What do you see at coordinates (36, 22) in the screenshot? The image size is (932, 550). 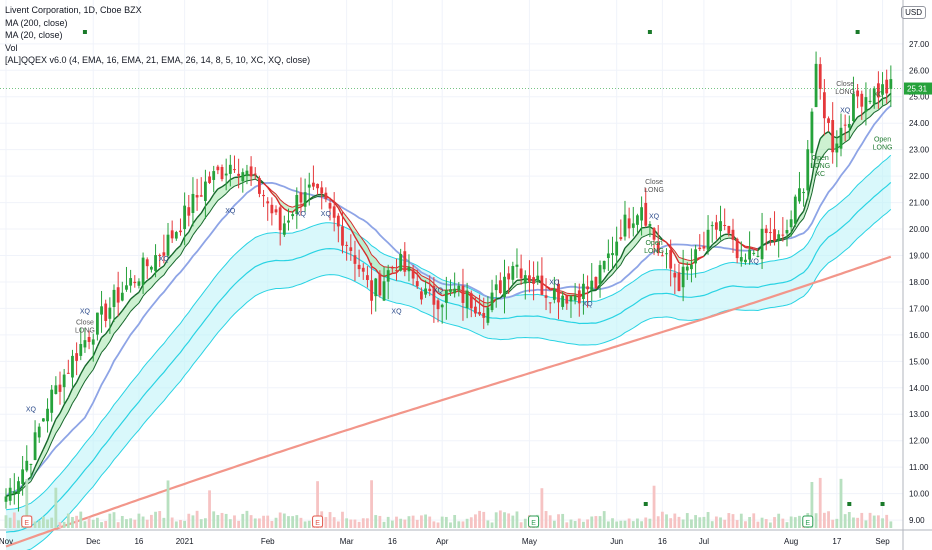 I see `legend-ma200: MA (200, close)` at bounding box center [36, 22].